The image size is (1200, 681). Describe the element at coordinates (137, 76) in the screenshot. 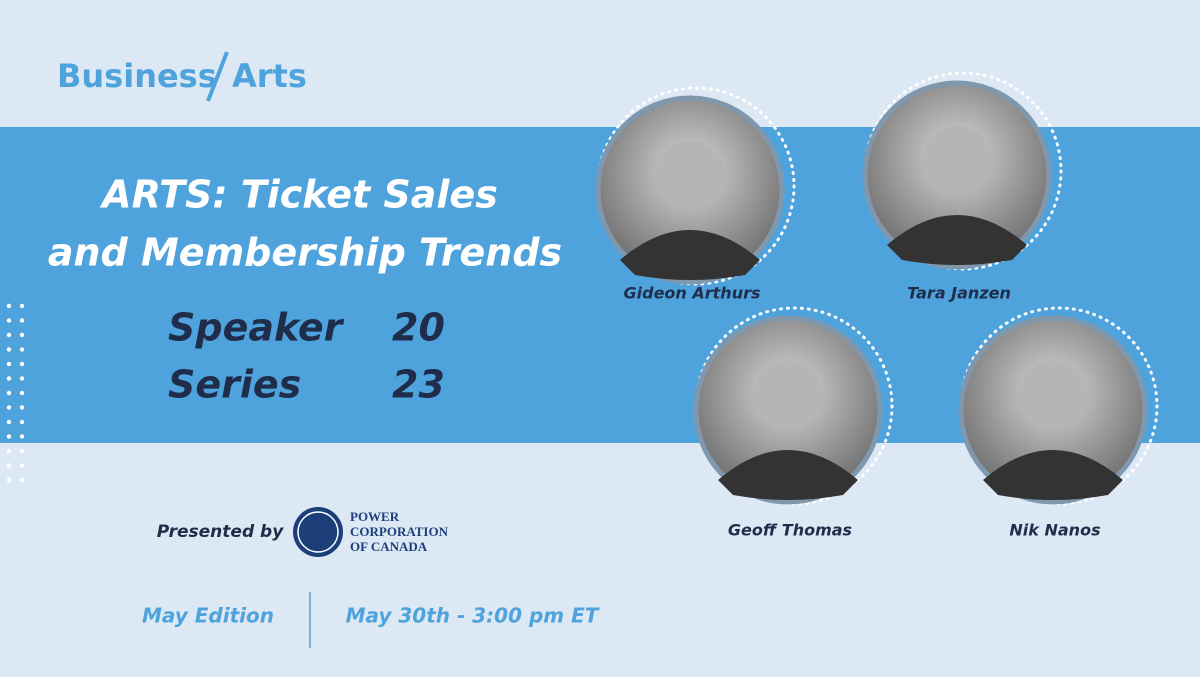

I see `logo-business: Business` at that location.